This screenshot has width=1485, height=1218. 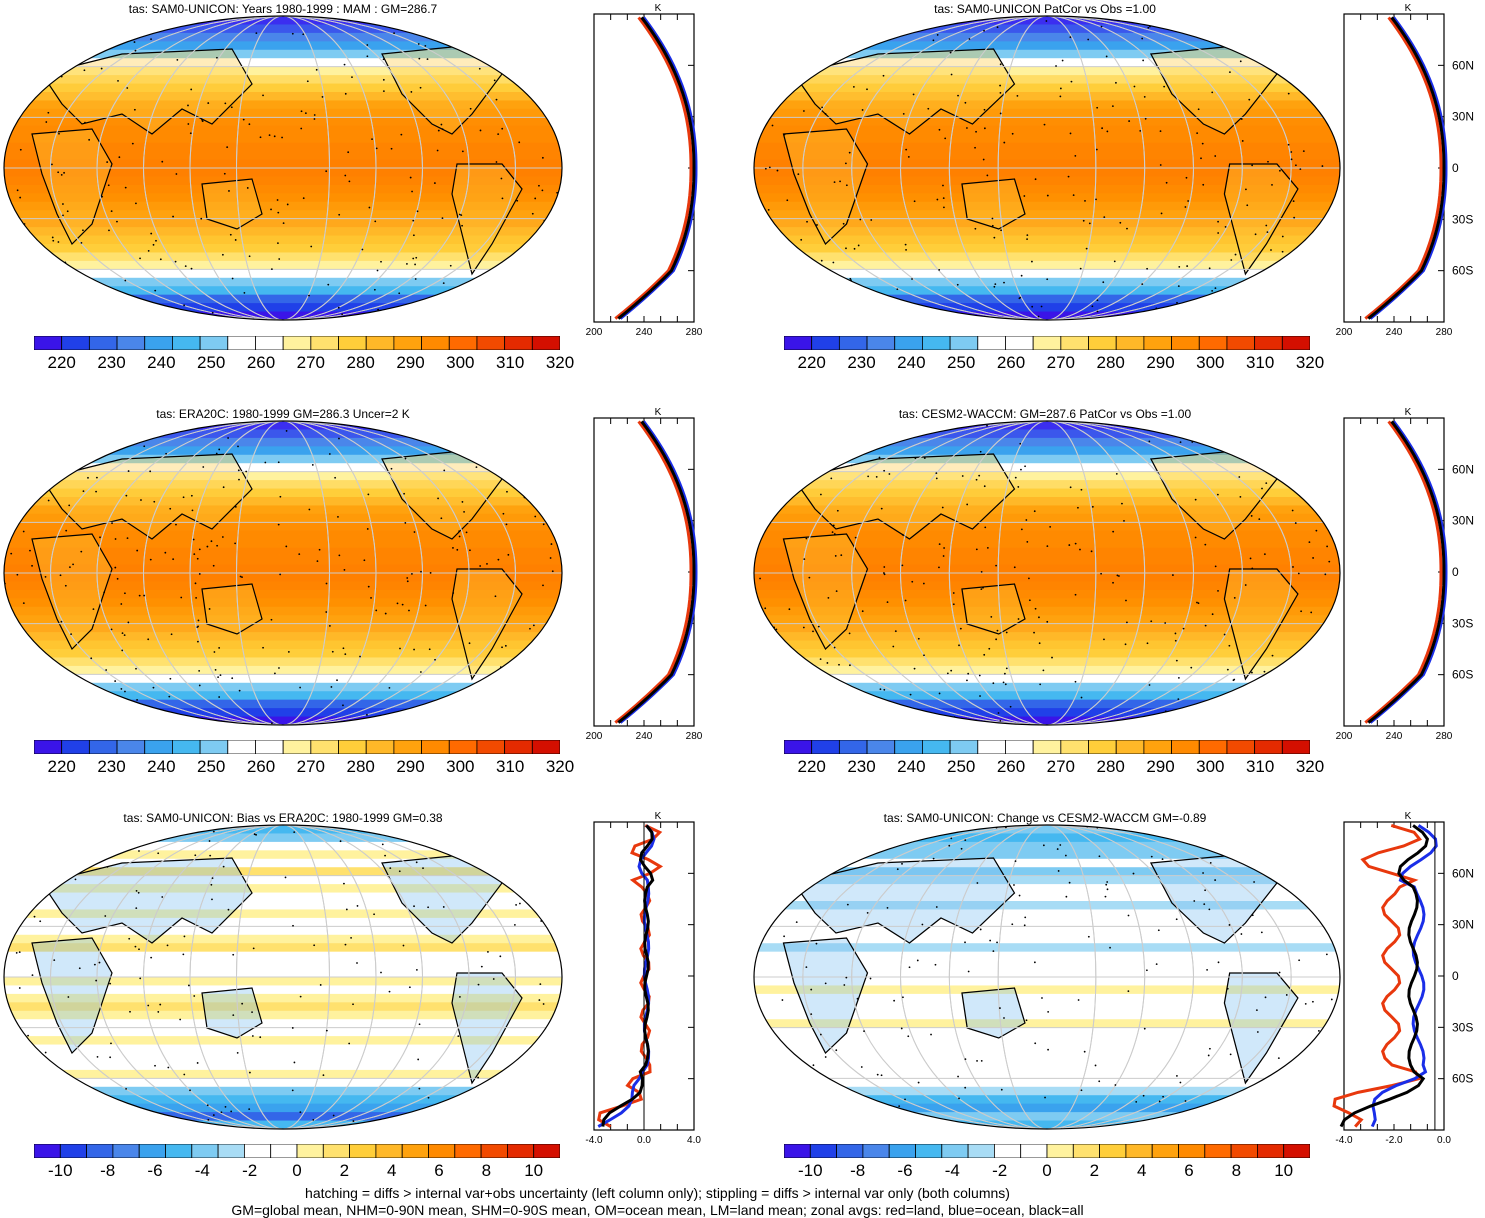 What do you see at coordinates (283, 168) in the screenshot?
I see `map-p1` at bounding box center [283, 168].